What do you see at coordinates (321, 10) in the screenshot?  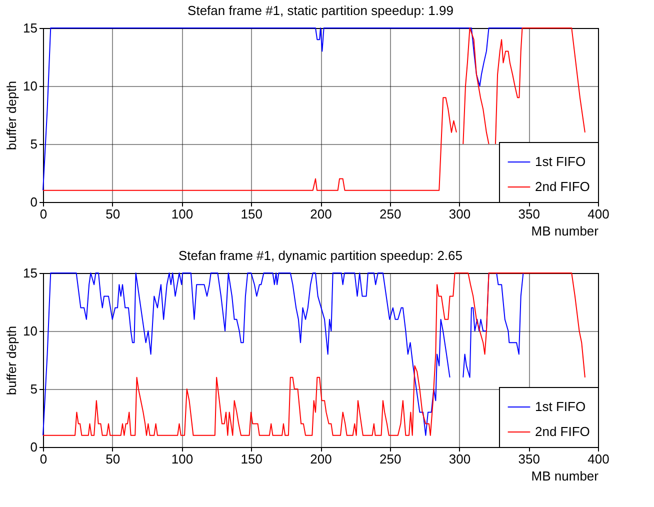 I see `chart-title: Stefan frame #1, static partition speedup: 1.99` at bounding box center [321, 10].